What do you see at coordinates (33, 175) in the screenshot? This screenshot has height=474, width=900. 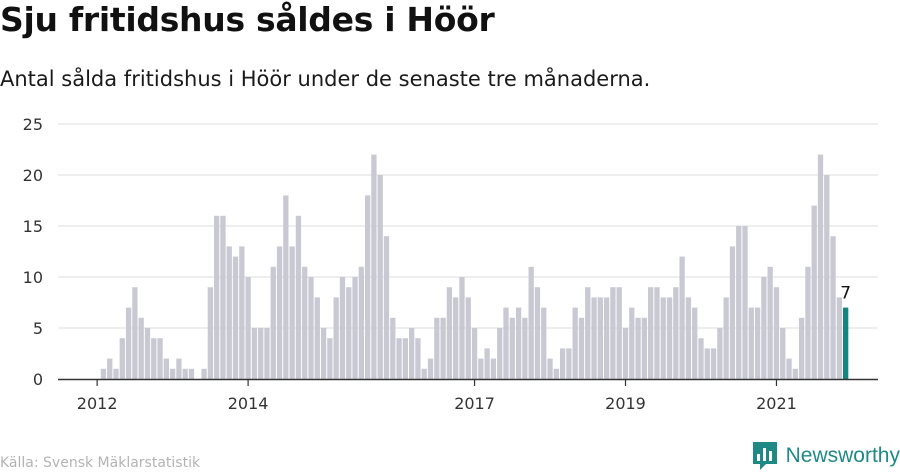 I see `y-tick-label: 20` at bounding box center [33, 175].